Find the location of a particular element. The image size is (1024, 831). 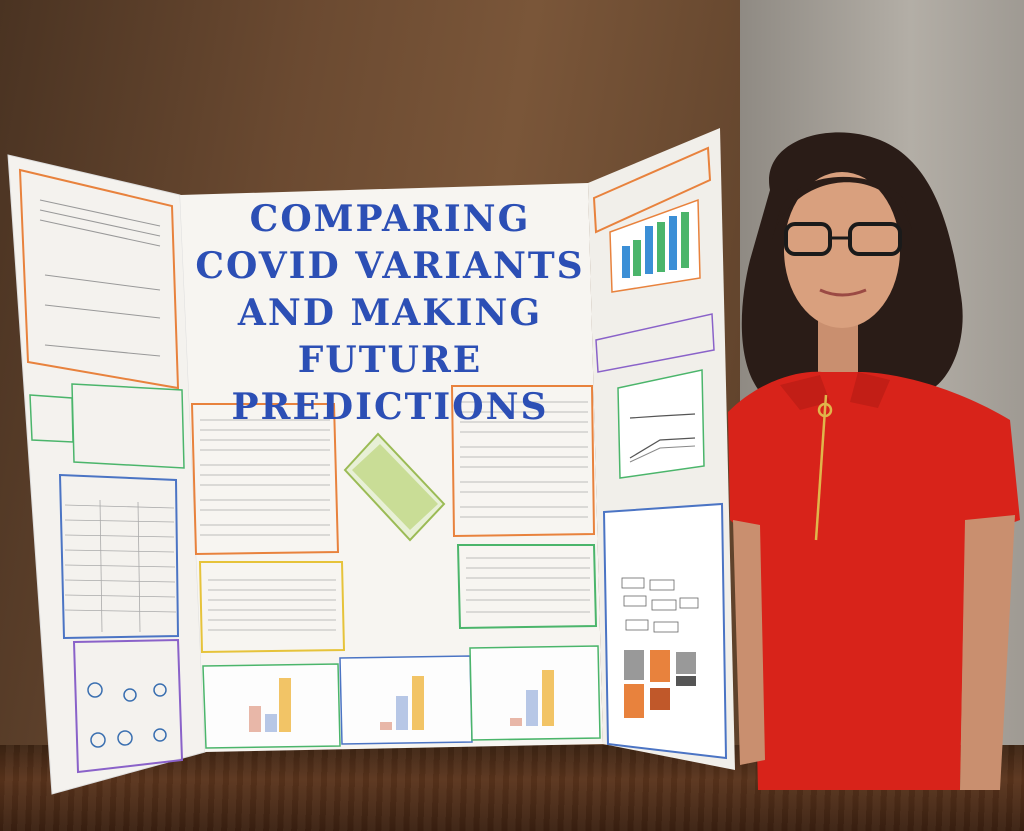

right-flowchart is located at coordinates (660, 647).